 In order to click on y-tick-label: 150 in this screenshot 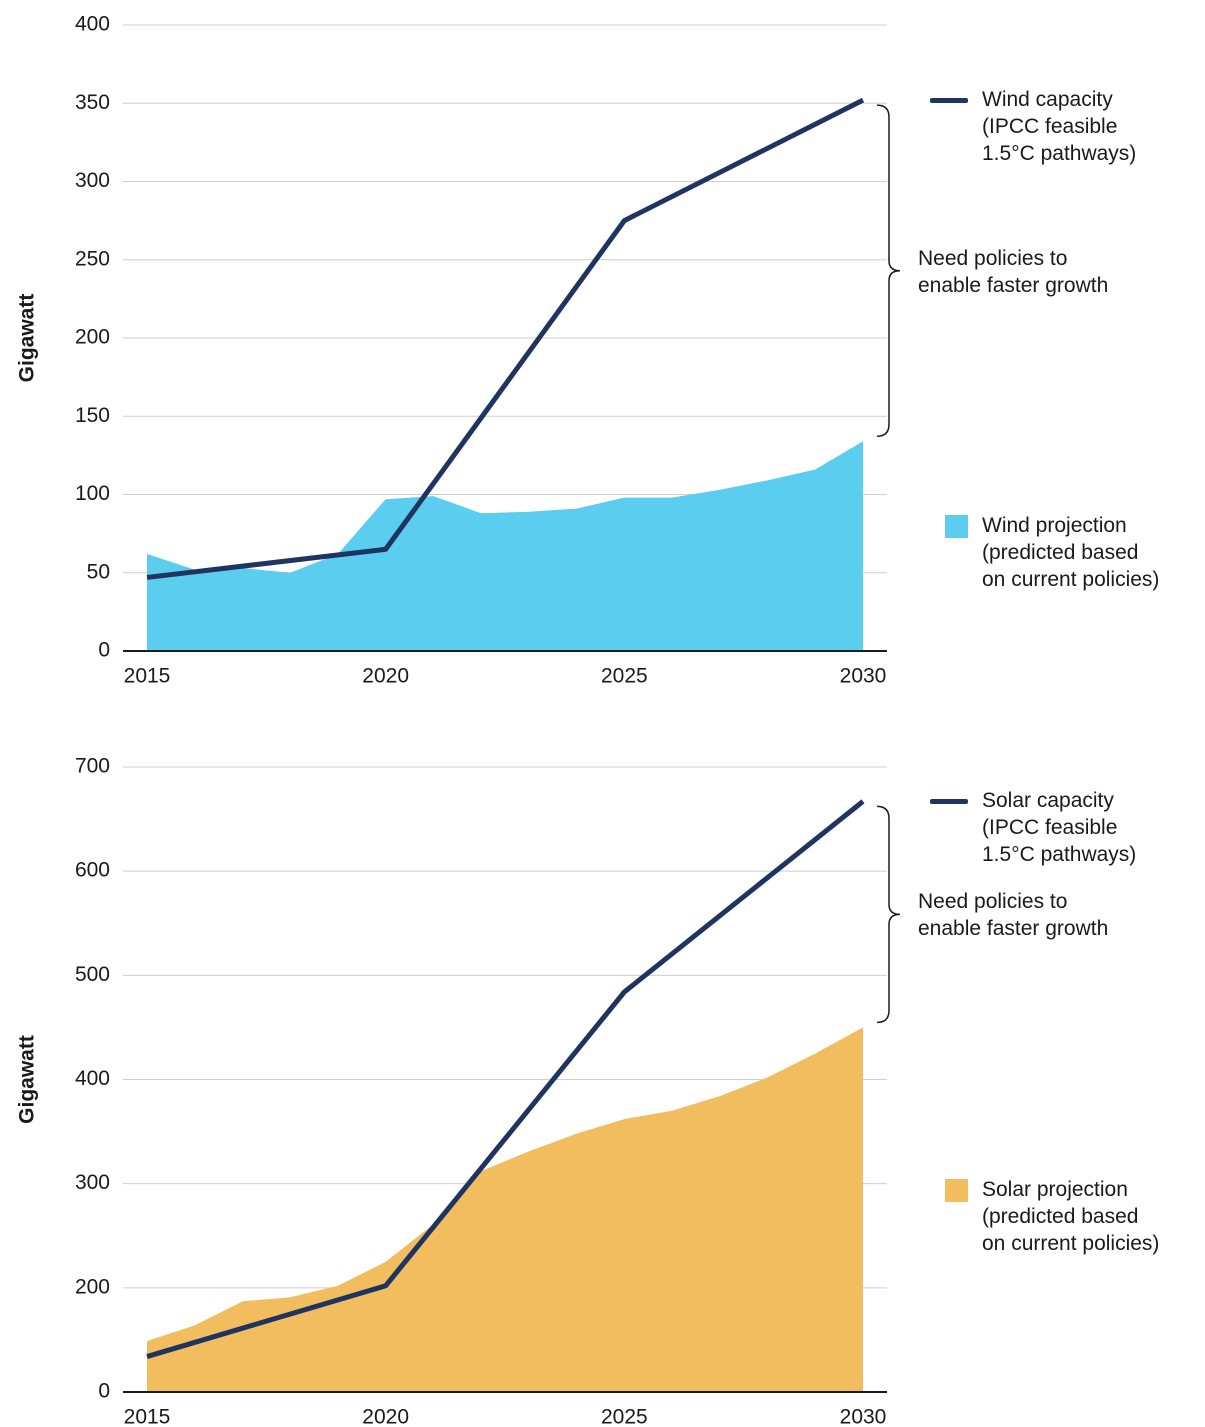, I will do `click(92, 415)`.